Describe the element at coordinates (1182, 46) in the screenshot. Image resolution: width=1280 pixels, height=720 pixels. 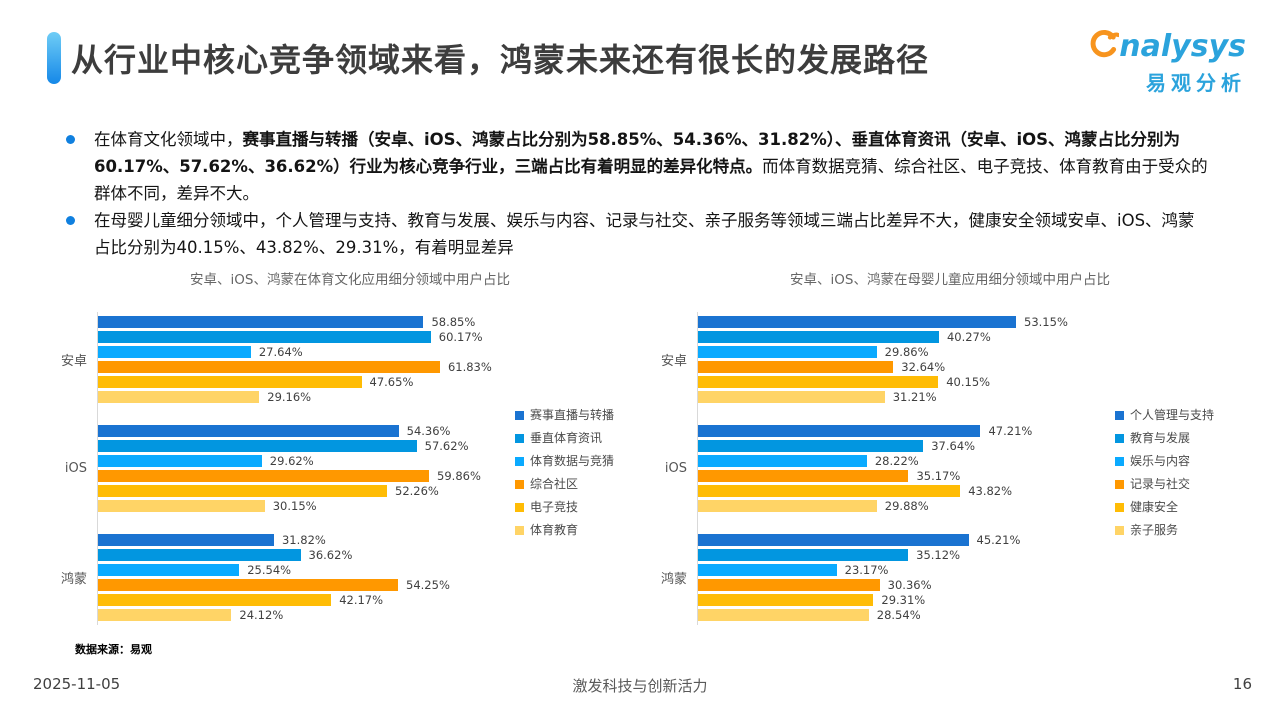
I see `logo-brand-text: nalysys` at that location.